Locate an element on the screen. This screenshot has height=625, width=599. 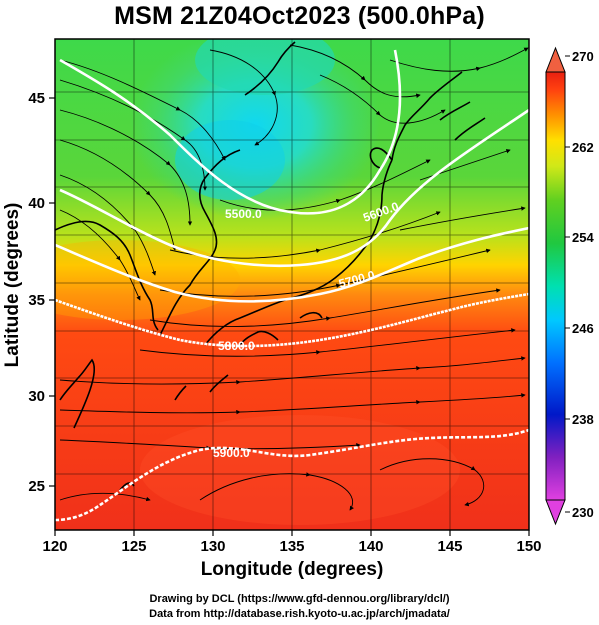
y-axis-label: Latitude (degrees) is located at coordinates (12, 285).